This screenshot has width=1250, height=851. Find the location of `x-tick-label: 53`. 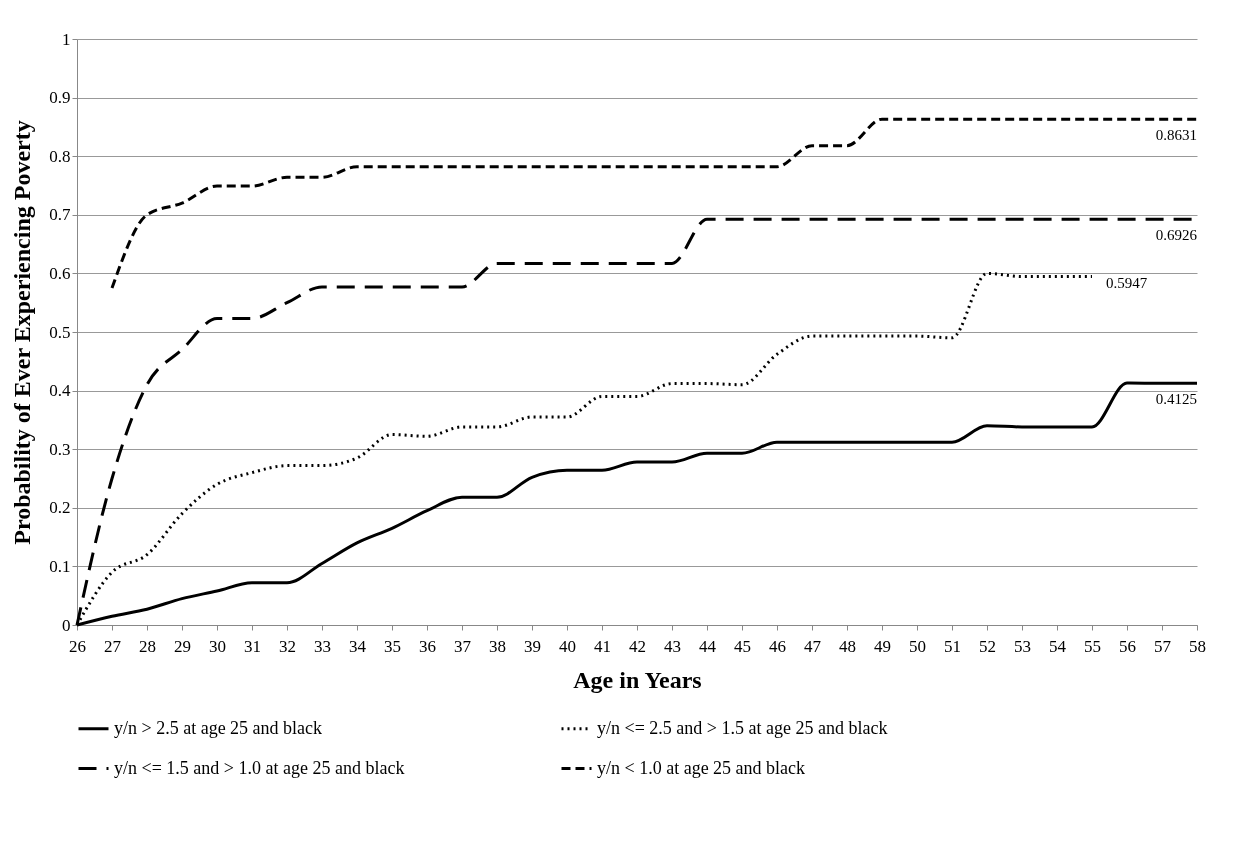

x-tick-label: 53 is located at coordinates (1022, 646).